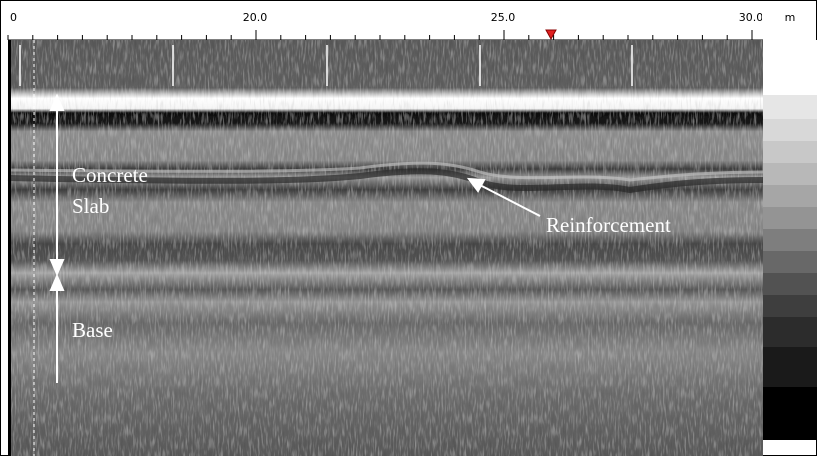 The height and width of the screenshot is (456, 817). I want to click on ruler-label-clip: 30.0, so click(751, 17).